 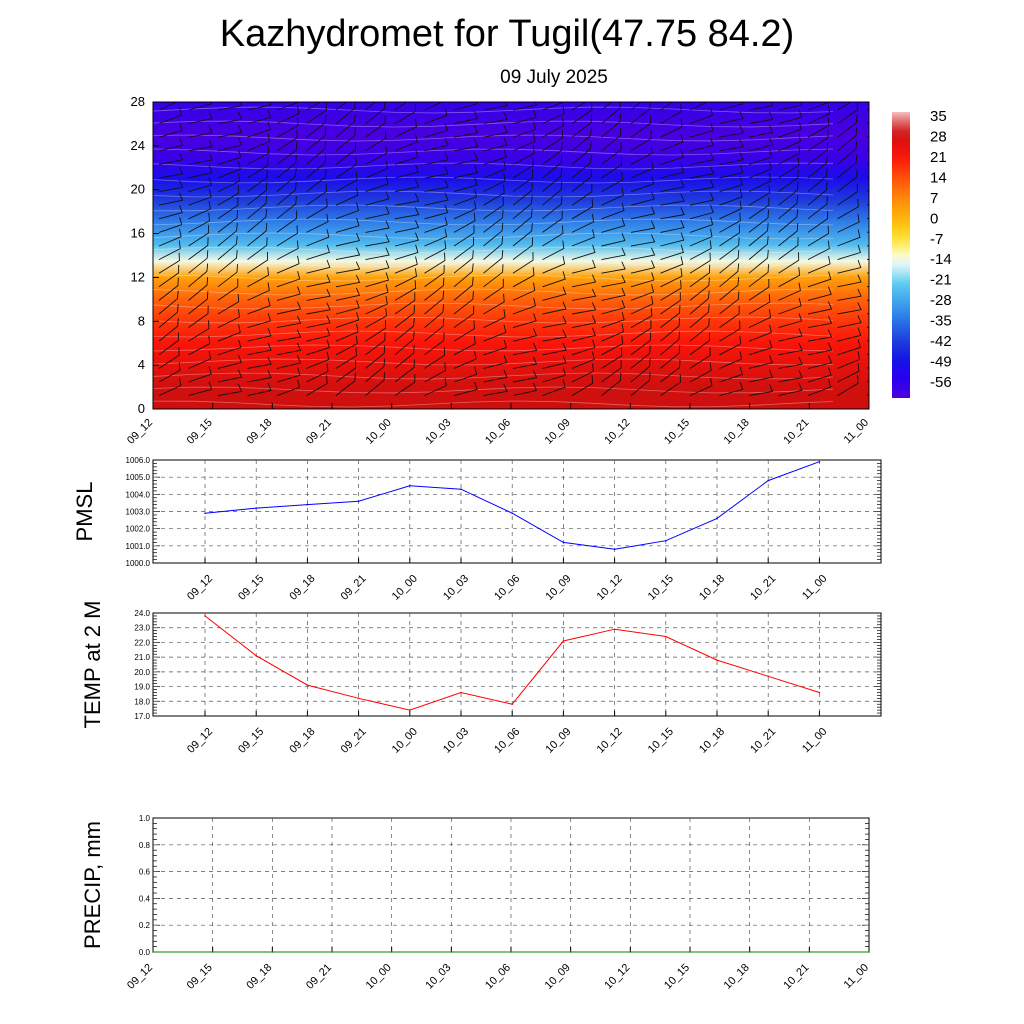 I want to click on y-tick-label: 0.0, so click(x=145, y=952).